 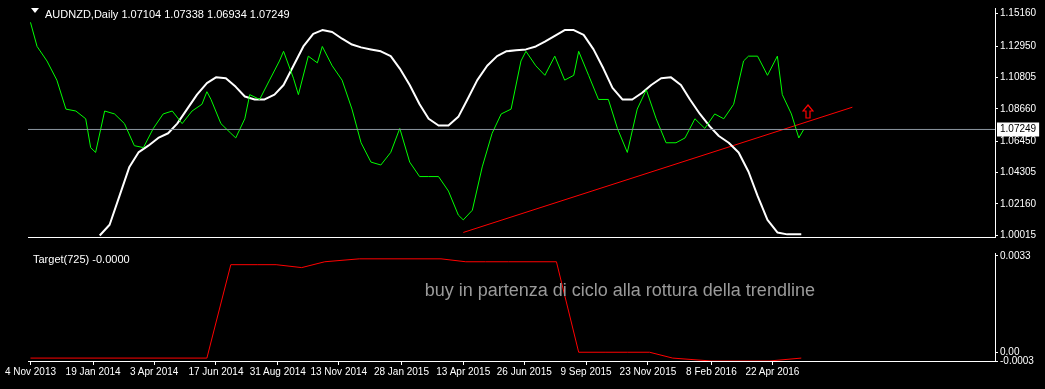 What do you see at coordinates (1018, 13) in the screenshot?
I see `y-tick-label: 1.15160` at bounding box center [1018, 13].